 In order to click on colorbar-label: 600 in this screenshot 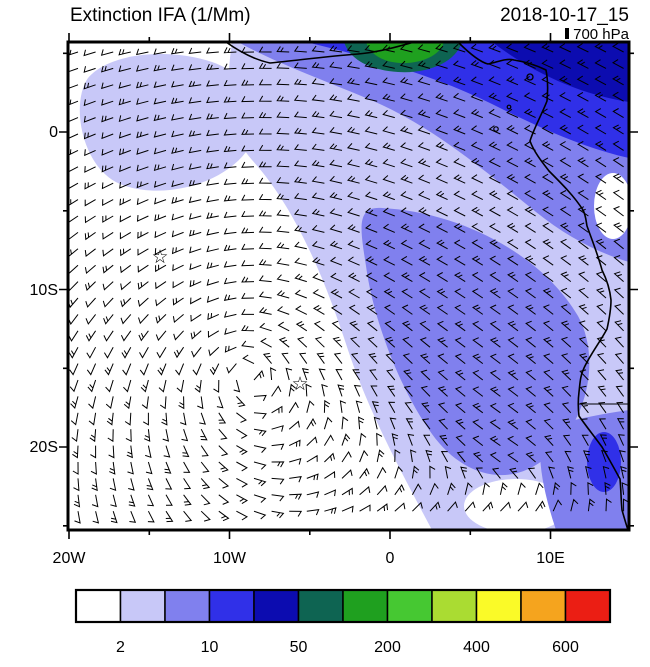, I will do `click(565, 647)`.